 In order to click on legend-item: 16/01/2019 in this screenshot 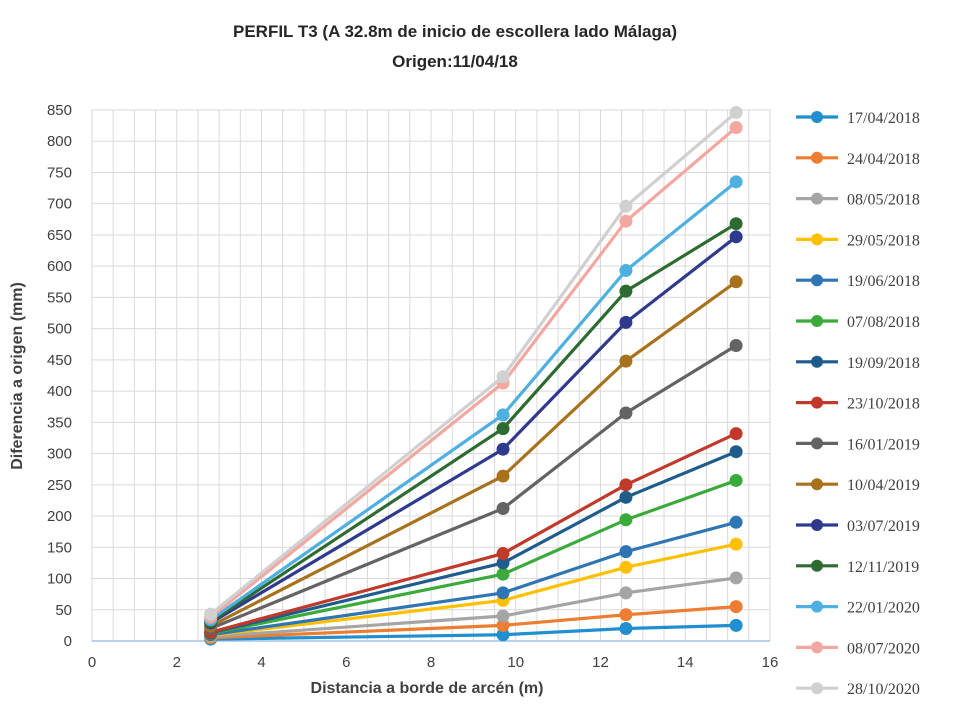, I will do `click(858, 444)`.